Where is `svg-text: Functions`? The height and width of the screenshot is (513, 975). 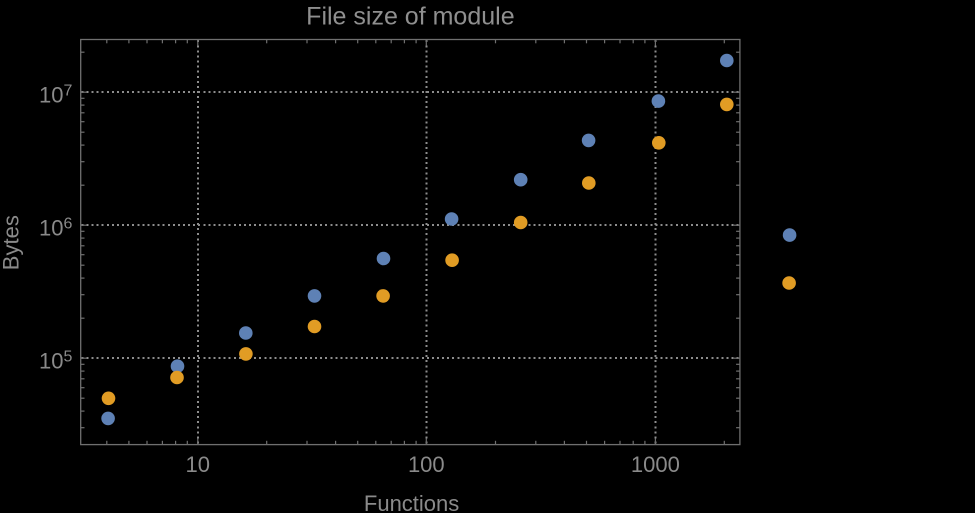
svg-text: Functions is located at coordinates (411, 502).